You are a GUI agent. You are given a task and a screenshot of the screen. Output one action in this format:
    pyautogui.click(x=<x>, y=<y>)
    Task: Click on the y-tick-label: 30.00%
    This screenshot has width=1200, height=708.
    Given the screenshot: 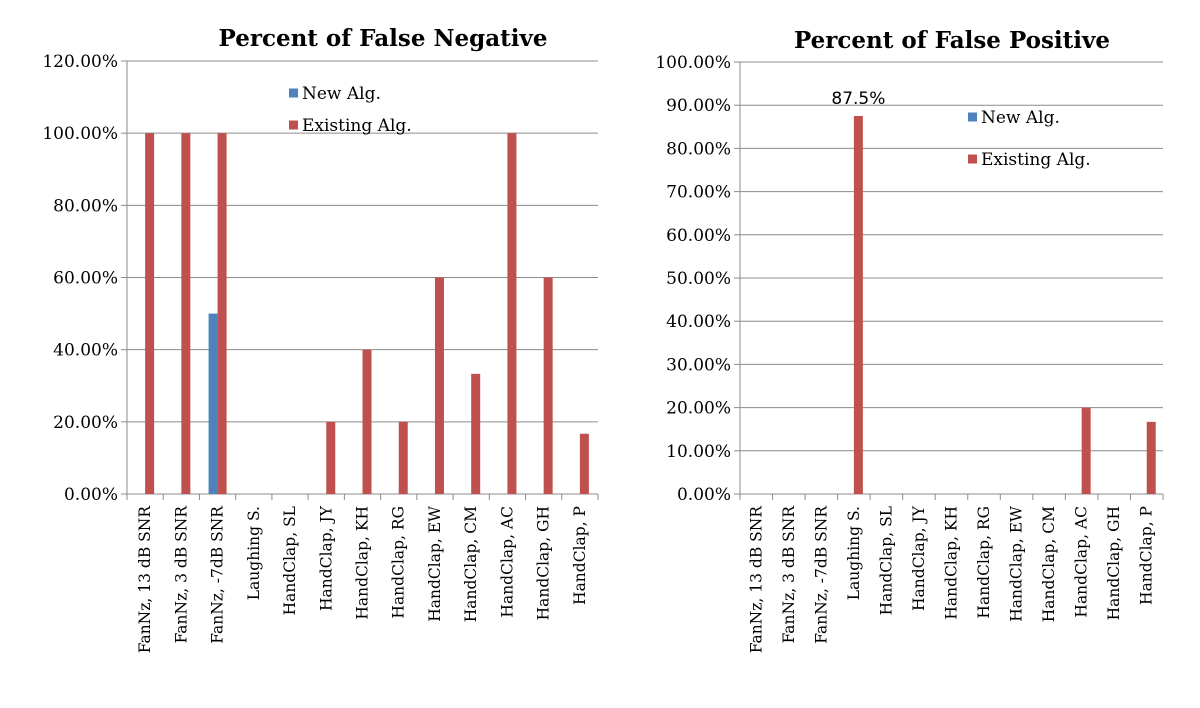 What is the action you would take?
    pyautogui.click(x=698, y=365)
    